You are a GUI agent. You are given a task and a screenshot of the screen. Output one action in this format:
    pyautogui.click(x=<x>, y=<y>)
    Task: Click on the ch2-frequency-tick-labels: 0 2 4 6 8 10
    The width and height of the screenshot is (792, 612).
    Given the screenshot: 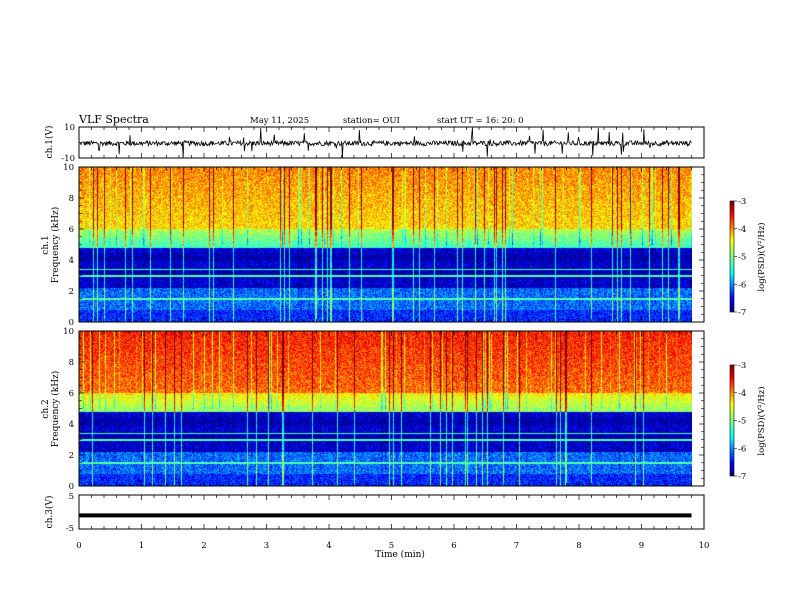 What is the action you would take?
    pyautogui.click(x=68, y=409)
    